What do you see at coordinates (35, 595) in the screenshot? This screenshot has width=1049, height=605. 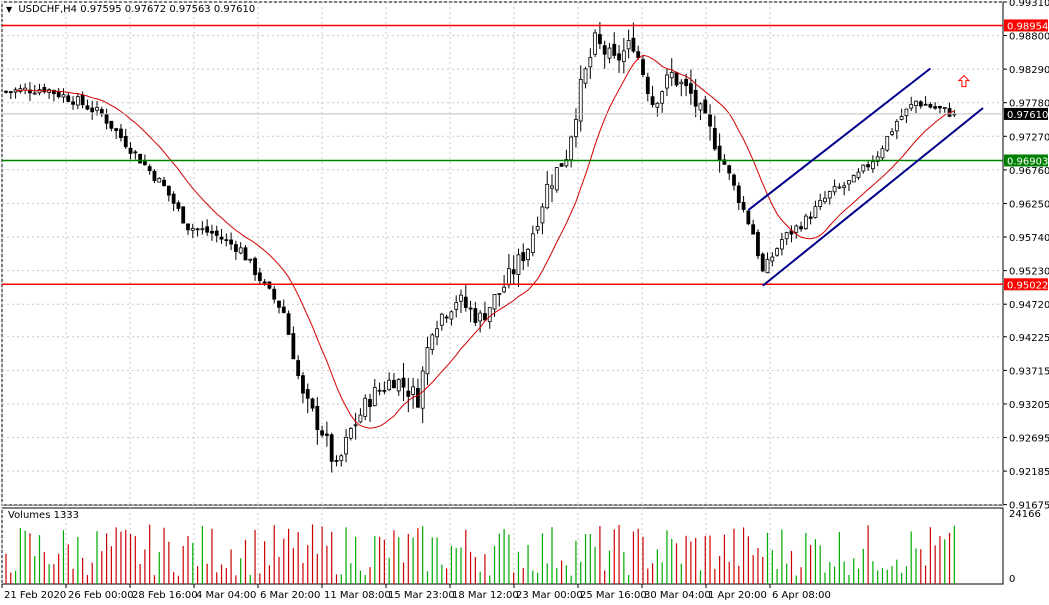 I see `x-tick-label: 21 Feb 2020` at bounding box center [35, 595].